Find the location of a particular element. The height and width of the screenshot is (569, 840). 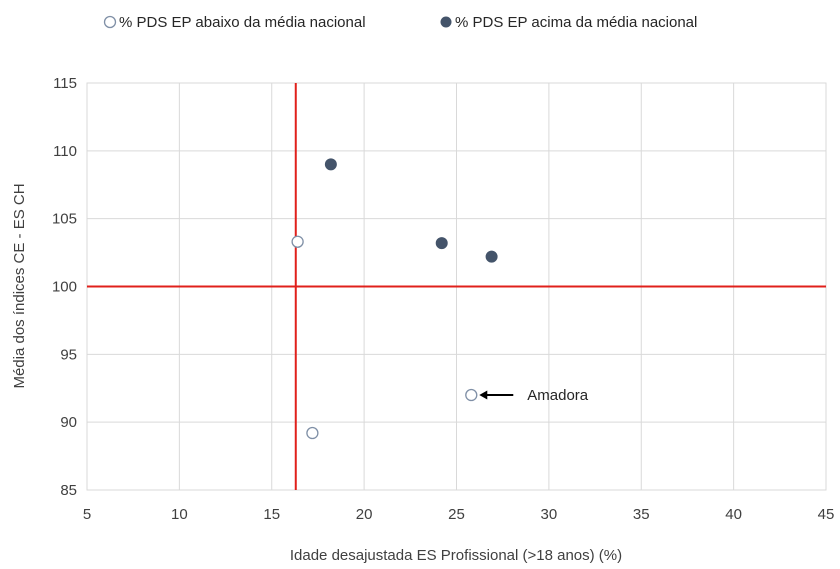

y-tick-label: 105 is located at coordinates (64, 219).